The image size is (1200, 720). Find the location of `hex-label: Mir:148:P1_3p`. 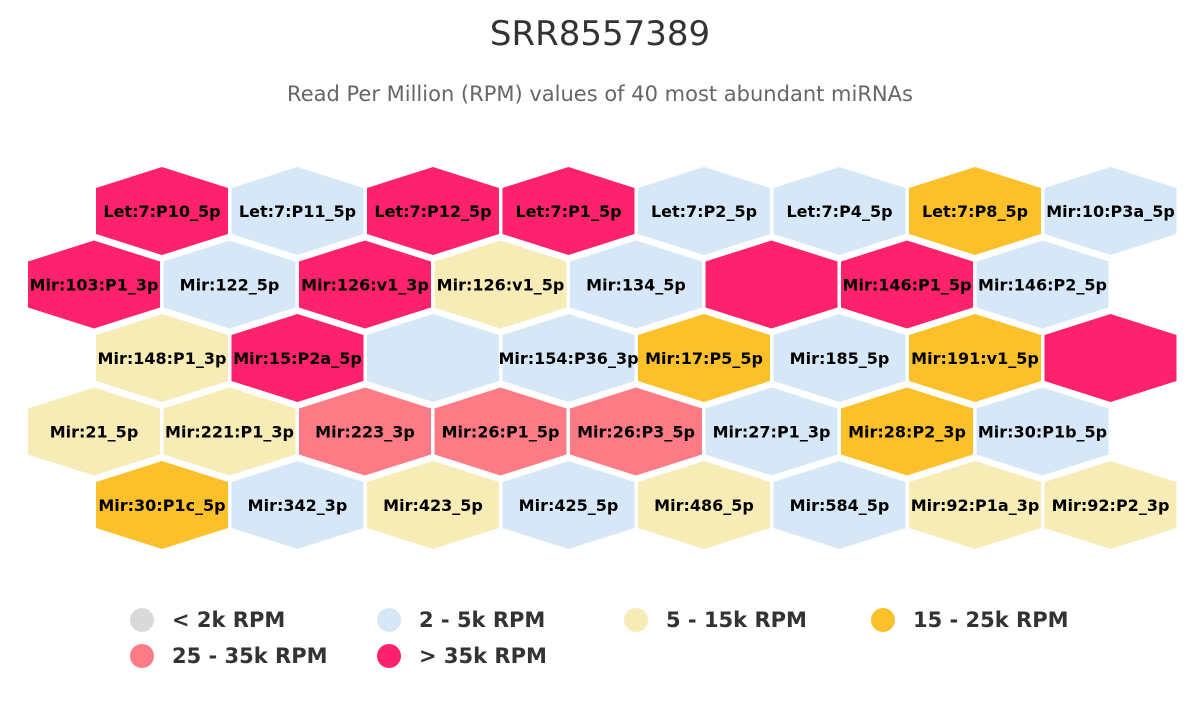

hex-label: Mir:148:P1_3p is located at coordinates (162, 358).